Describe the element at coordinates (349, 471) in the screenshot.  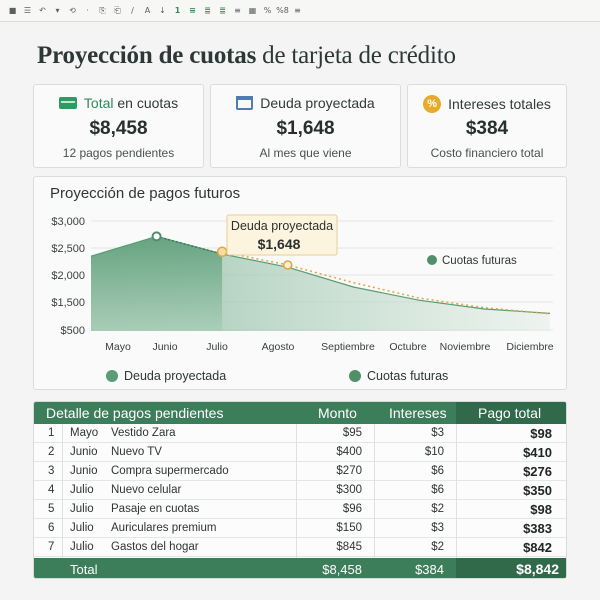
I see `row-amount: $270` at that location.